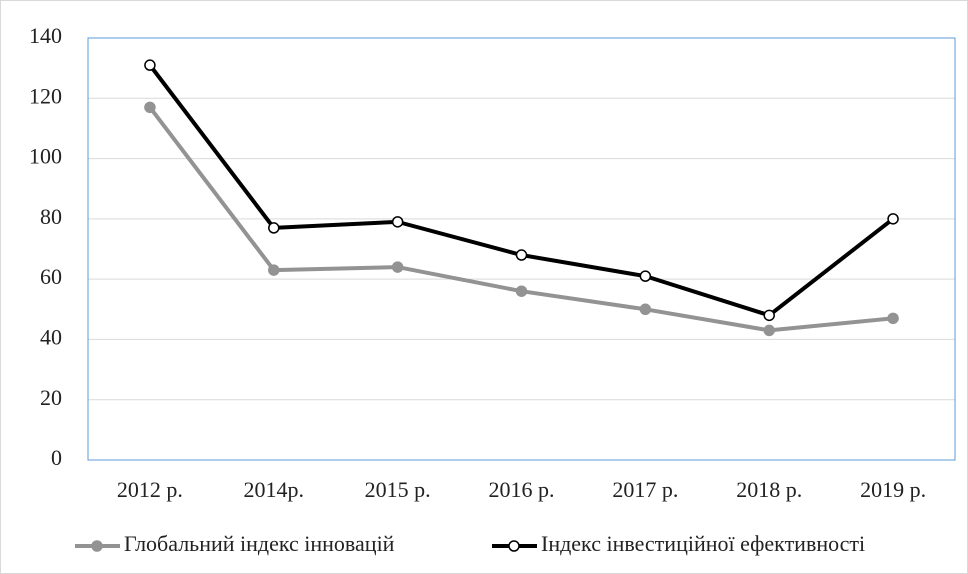  Describe the element at coordinates (645, 489) in the screenshot. I see `x-tick-label: 2017 р.` at that location.